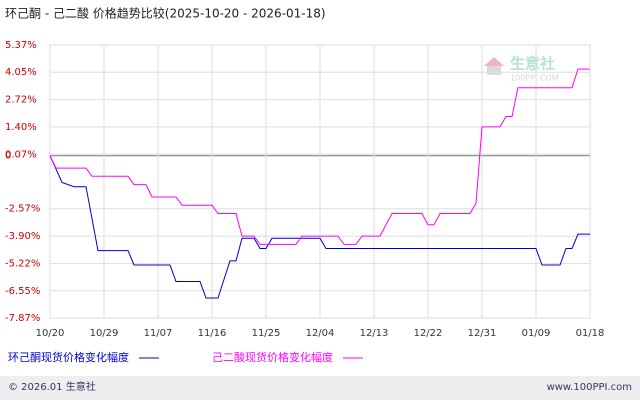 This screenshot has width=640, height=404. I want to click on y-tick-label: 0, so click(8, 156).